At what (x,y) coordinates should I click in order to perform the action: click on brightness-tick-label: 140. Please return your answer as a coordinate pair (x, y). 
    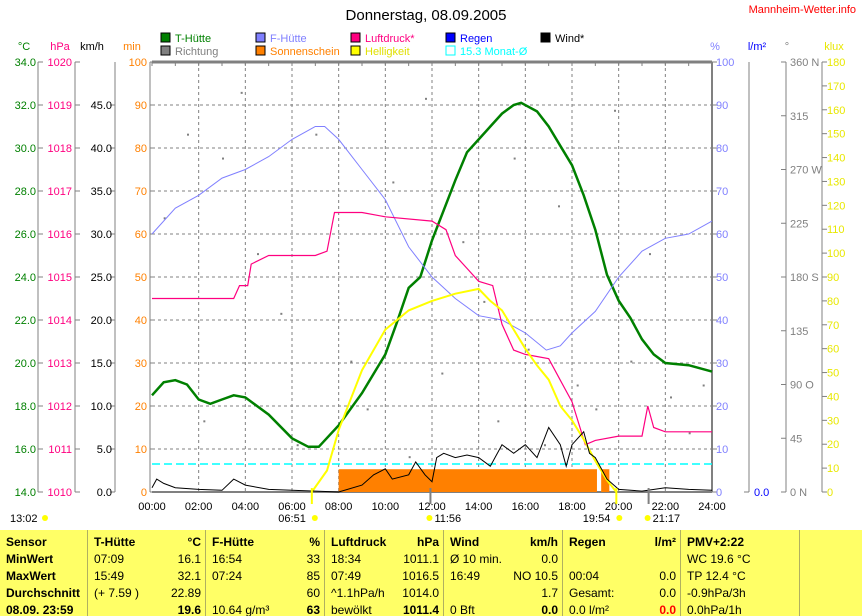
    Looking at the image, I should click on (836, 159).